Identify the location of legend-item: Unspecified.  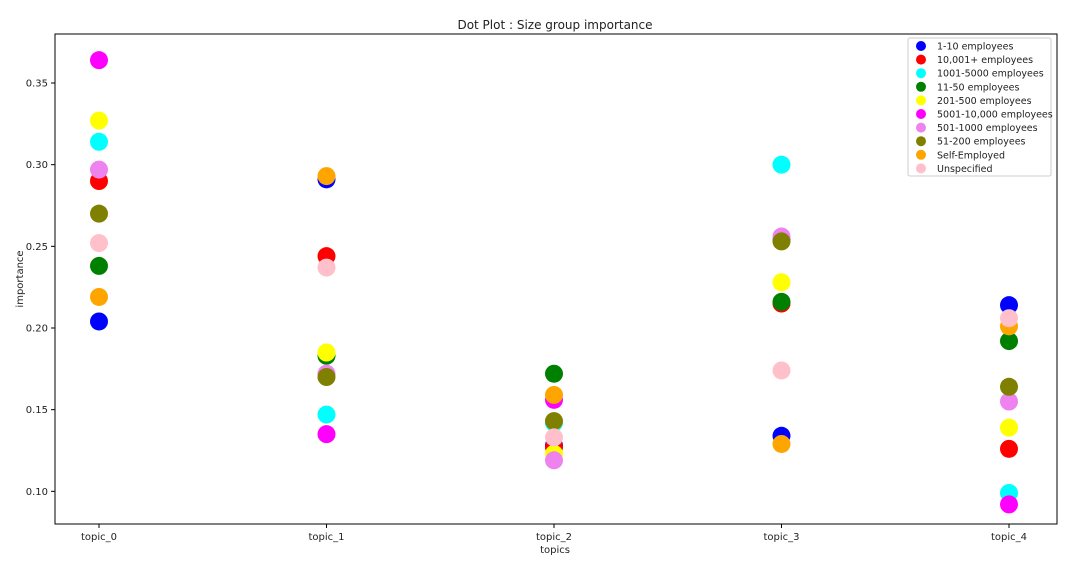
(954, 169).